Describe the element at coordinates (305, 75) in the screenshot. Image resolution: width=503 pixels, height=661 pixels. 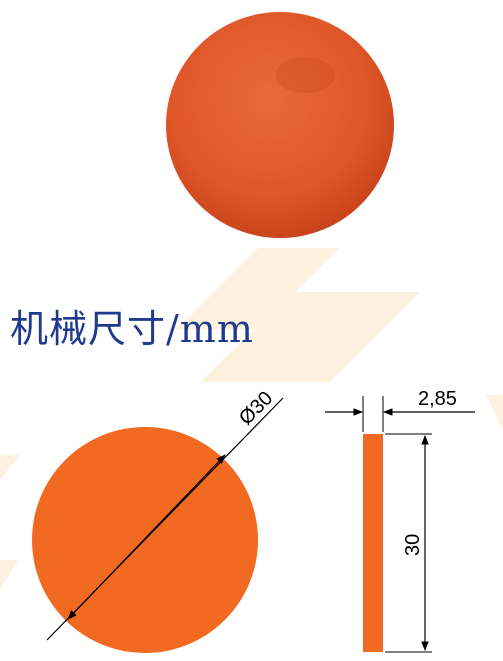
I see `product-photo-highlight` at that location.